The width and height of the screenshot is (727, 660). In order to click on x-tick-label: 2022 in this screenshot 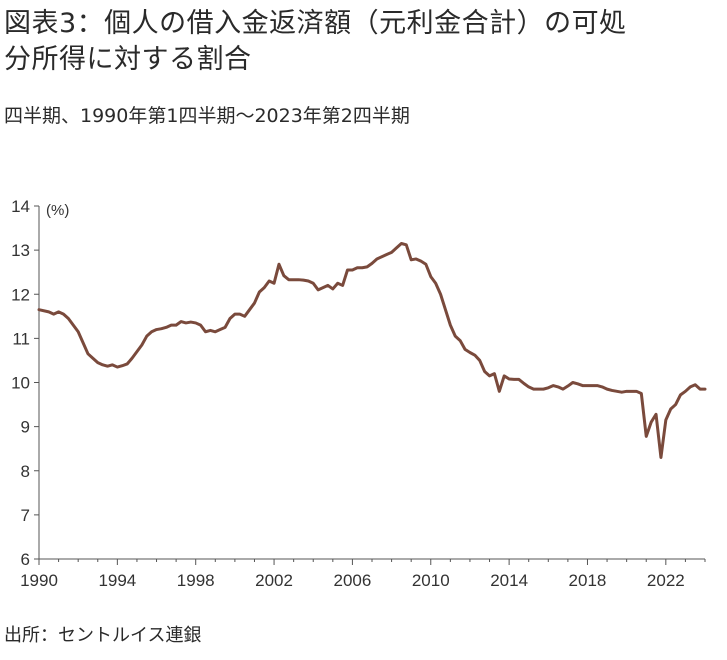, I will do `click(666, 580)`.